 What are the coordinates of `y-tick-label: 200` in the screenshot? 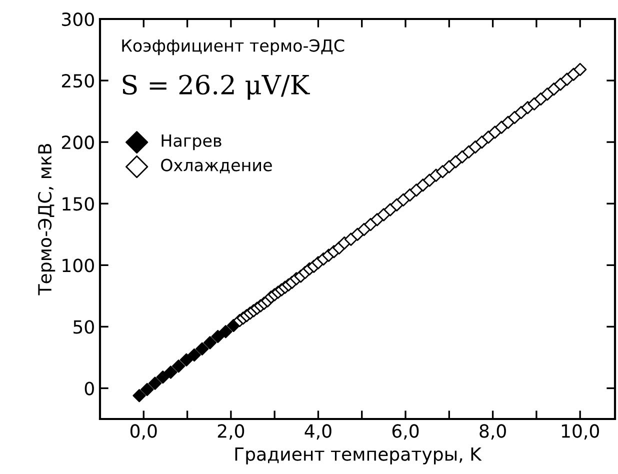 It's located at (78, 143).